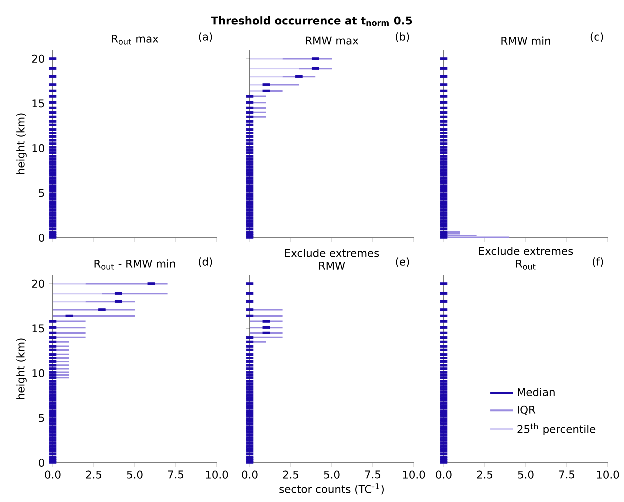  I want to click on chart-title: R$_{out}$ max, so click(135, 40).